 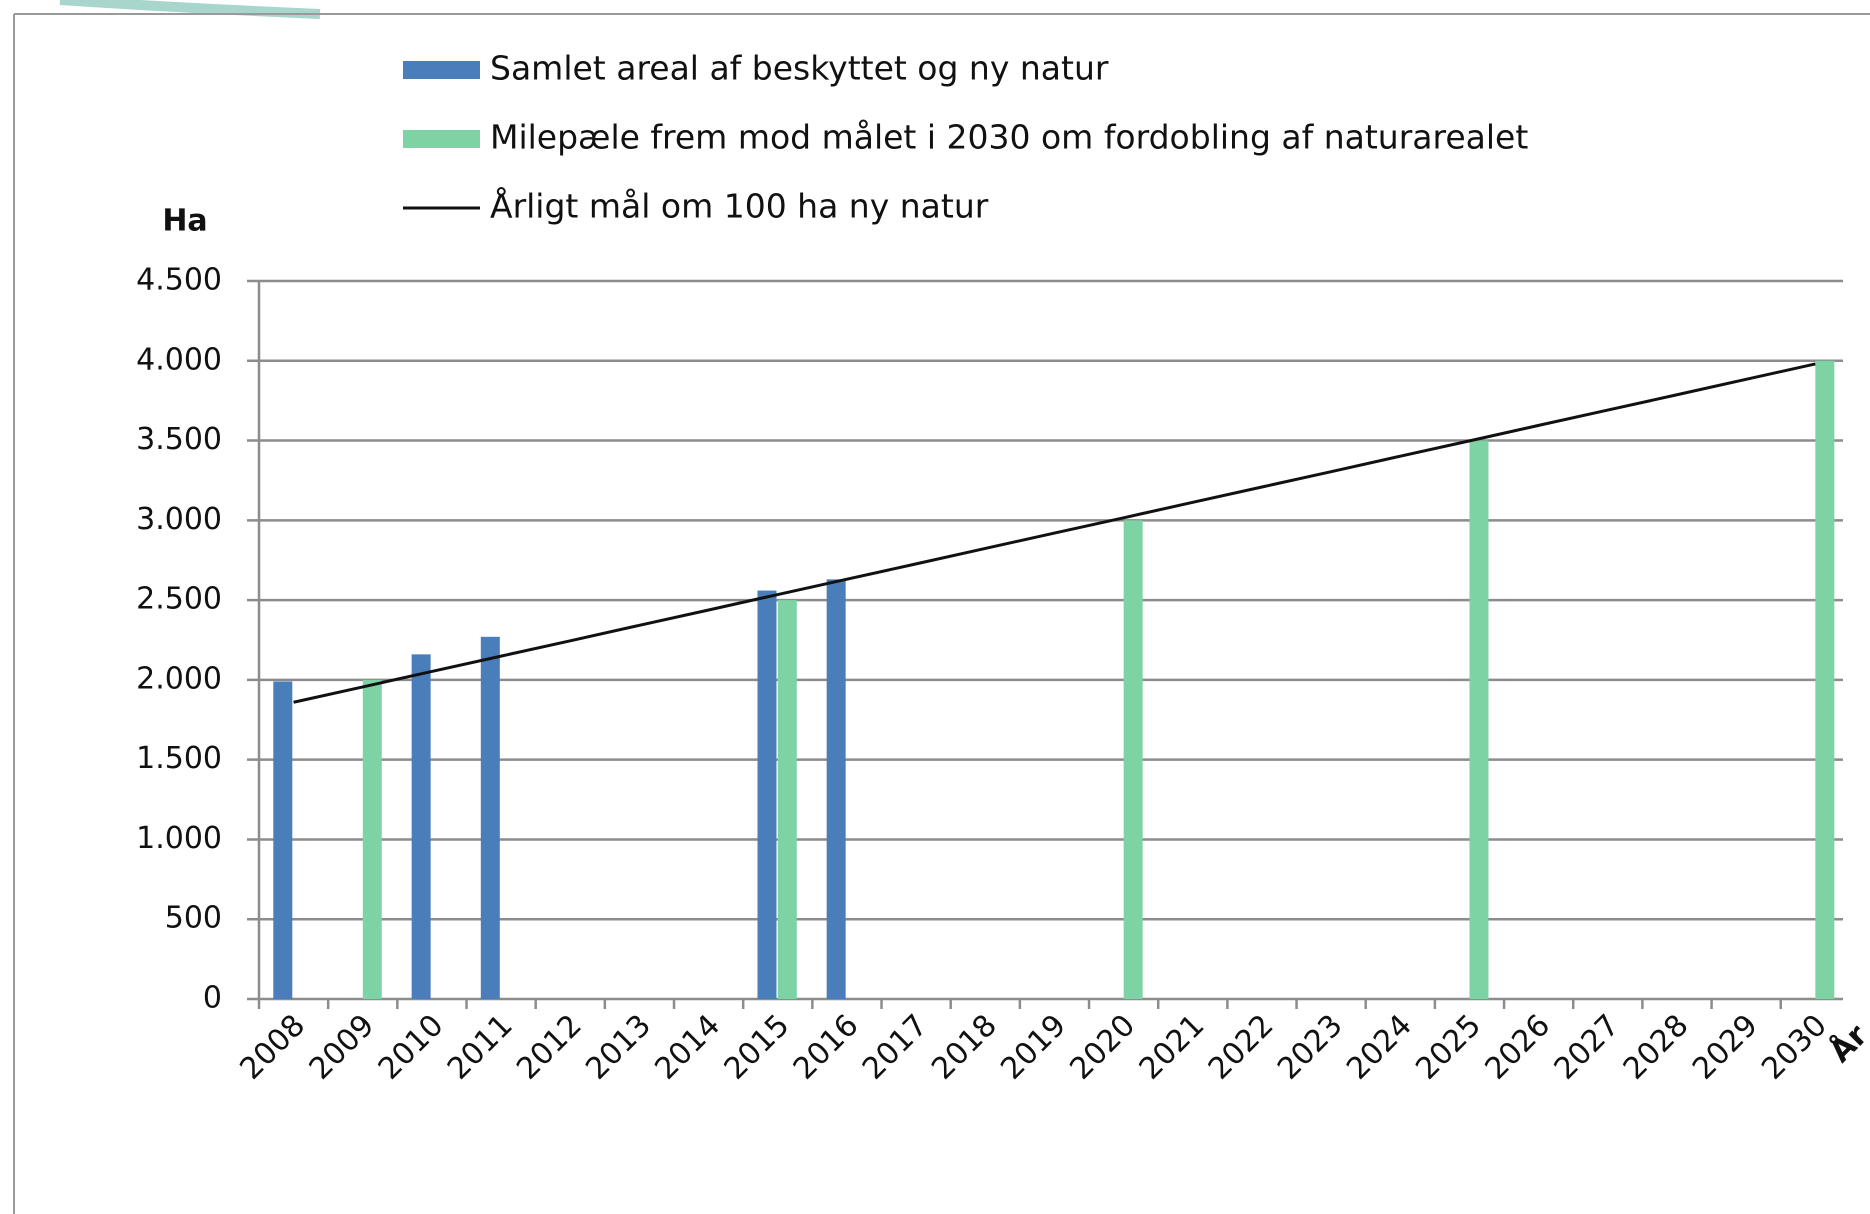 I want to click on legend-label: Årligt mål om 100 ha ny natur, so click(x=739, y=206).